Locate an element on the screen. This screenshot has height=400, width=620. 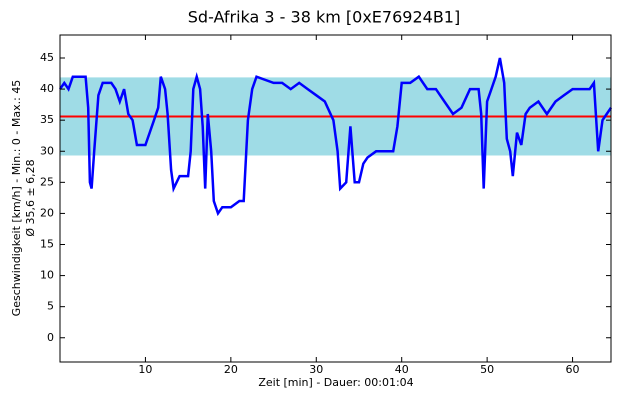
x-tick-label: 20 is located at coordinates (231, 369).